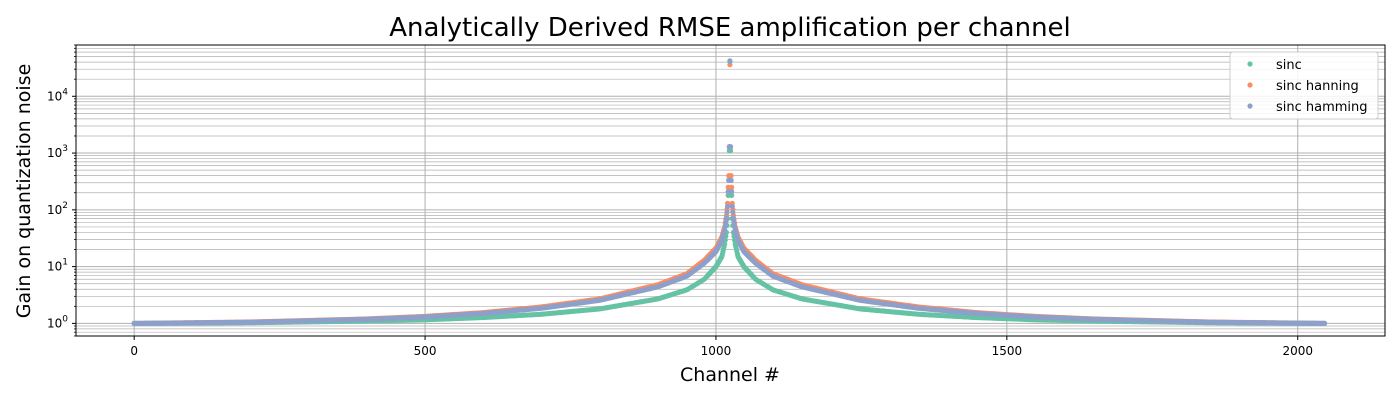  What do you see at coordinates (1250, 85) in the screenshot?
I see `legend-marker-sinc-hanning` at bounding box center [1250, 85].